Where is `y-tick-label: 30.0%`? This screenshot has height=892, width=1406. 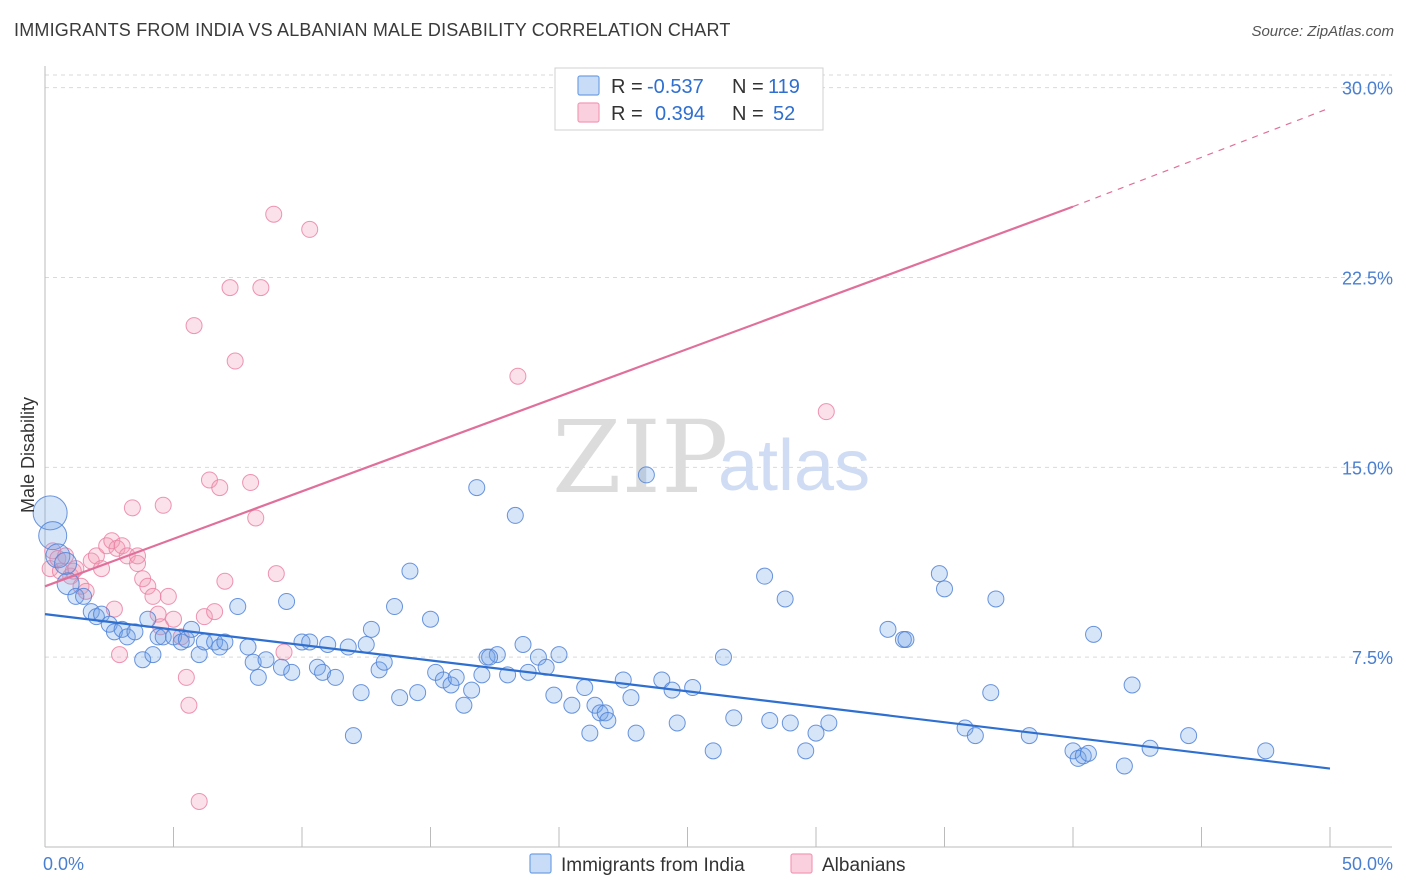 y-tick-label: 30.0% is located at coordinates (1367, 89).